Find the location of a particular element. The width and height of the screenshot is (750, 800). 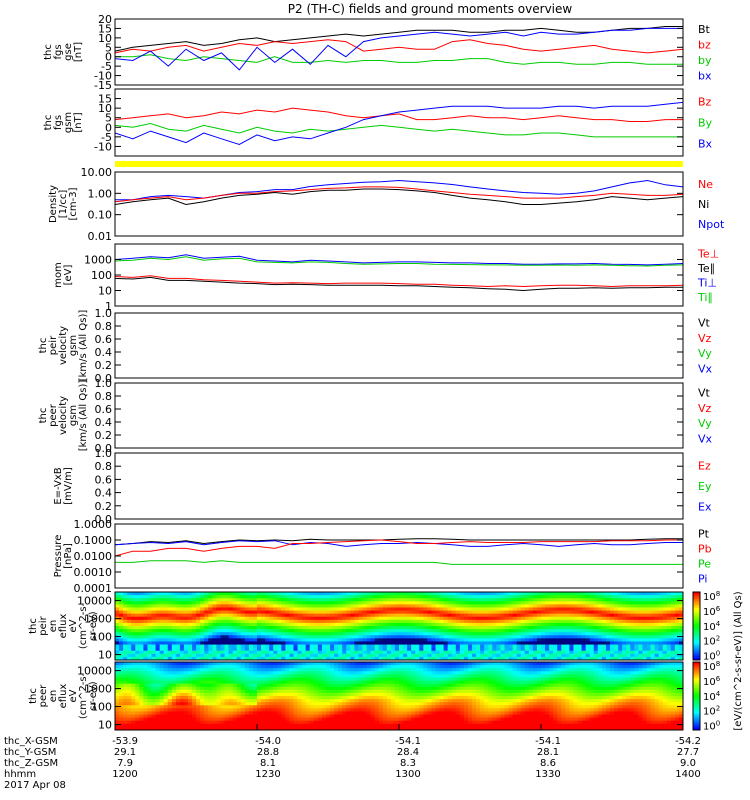

legend-label: Ni is located at coordinates (703, 204).